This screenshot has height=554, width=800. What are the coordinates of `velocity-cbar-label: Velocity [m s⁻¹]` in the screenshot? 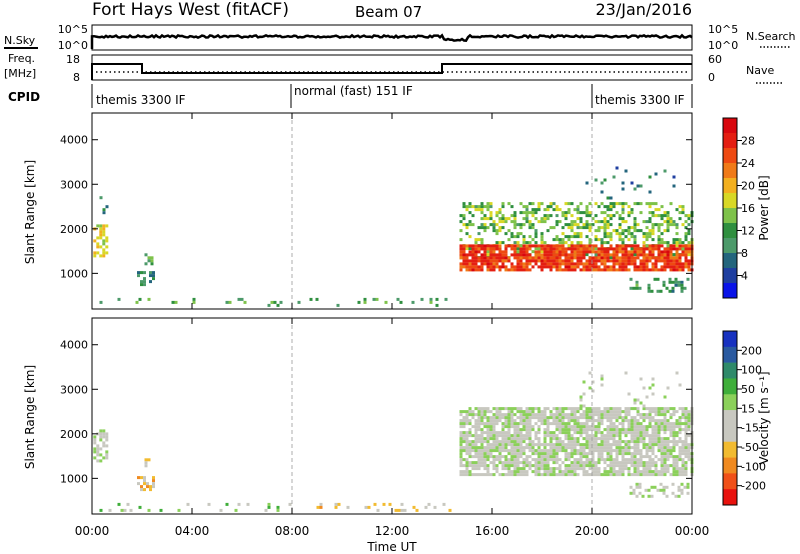 It's located at (764, 417).